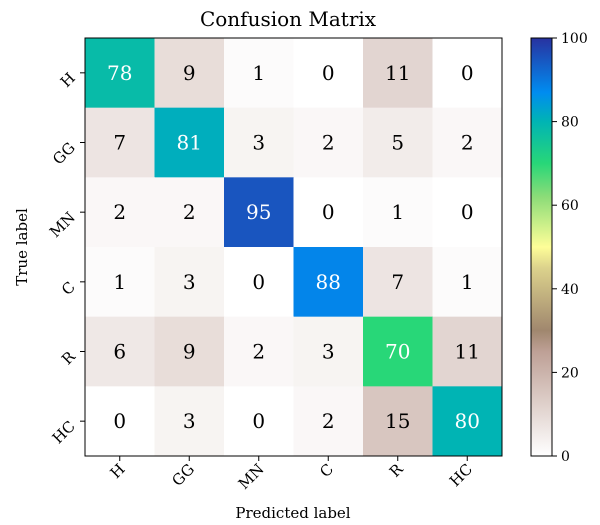 This screenshot has height=525, width=600. I want to click on cell-value: 7, so click(397, 282).